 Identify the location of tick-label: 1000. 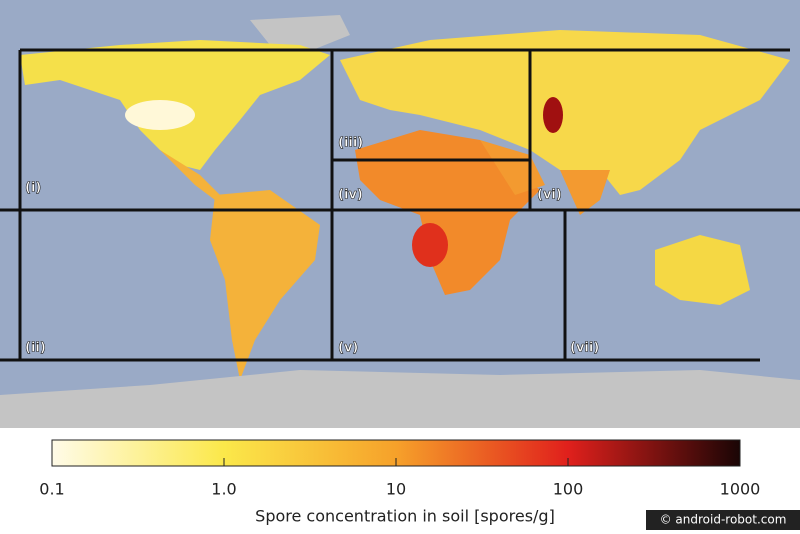
(740, 489).